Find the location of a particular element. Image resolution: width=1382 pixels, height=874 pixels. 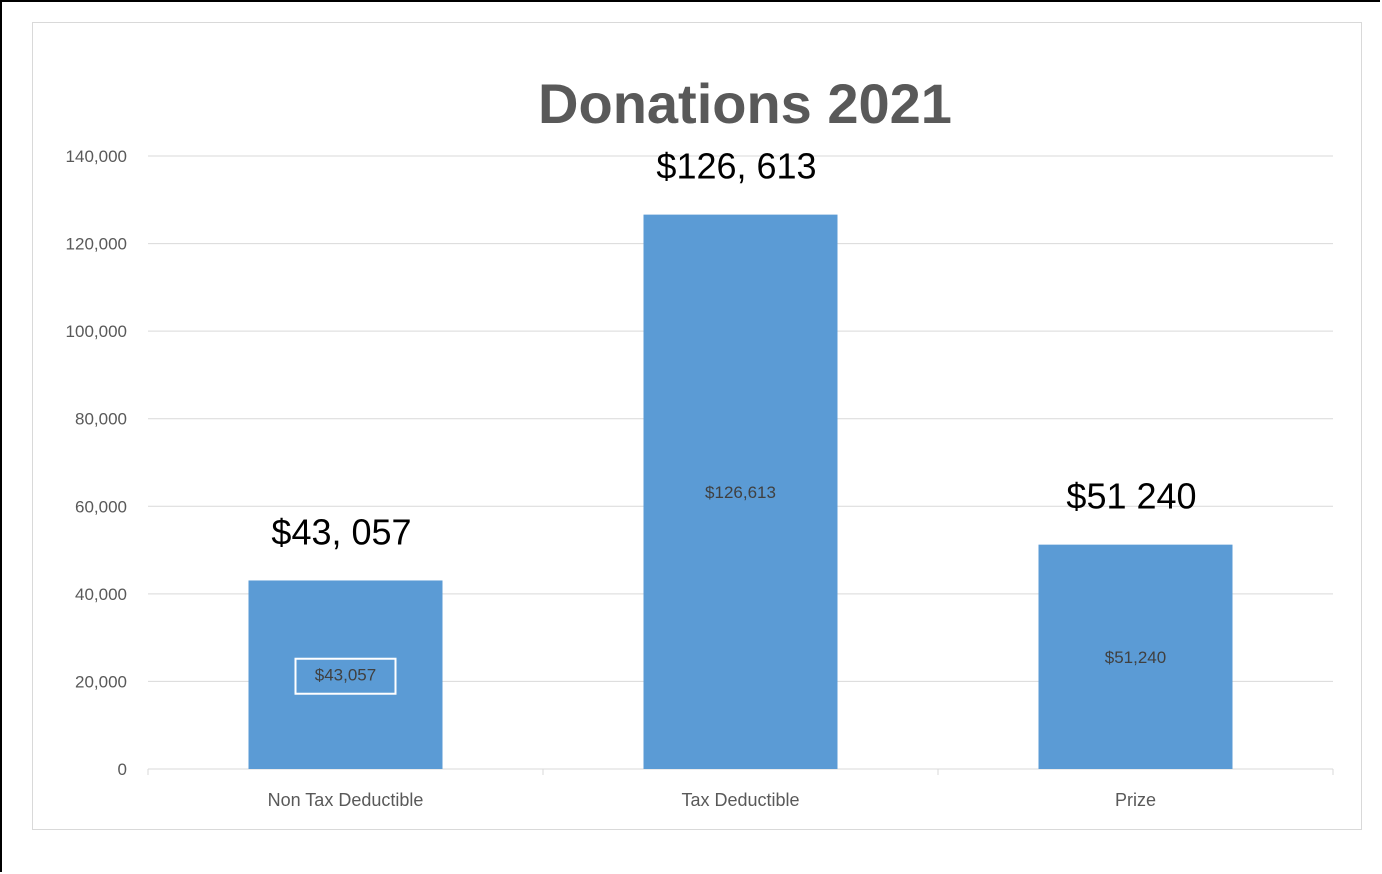

outer-value-label: $43, 057 is located at coordinates (341, 531).